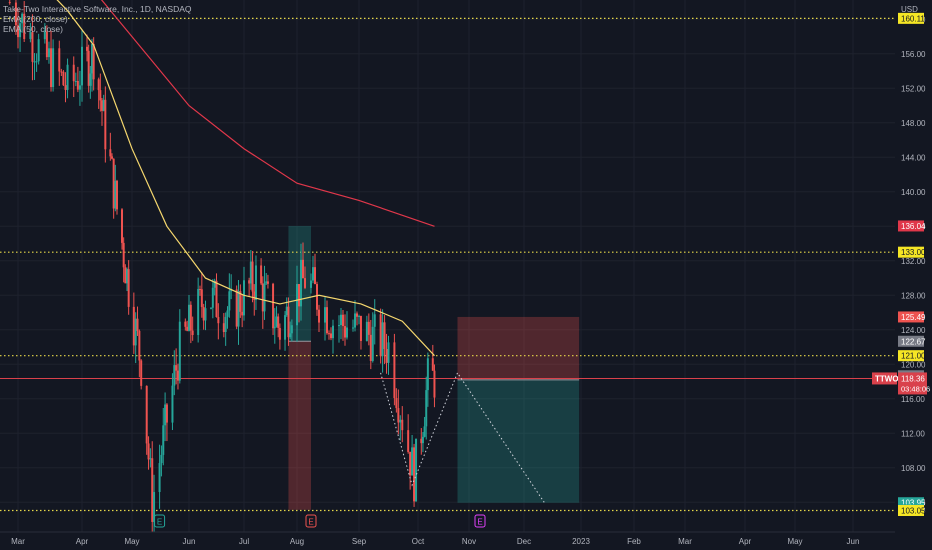 The image size is (932, 550). What do you see at coordinates (884, 378) in the screenshot?
I see `ticker-bg` at bounding box center [884, 378].